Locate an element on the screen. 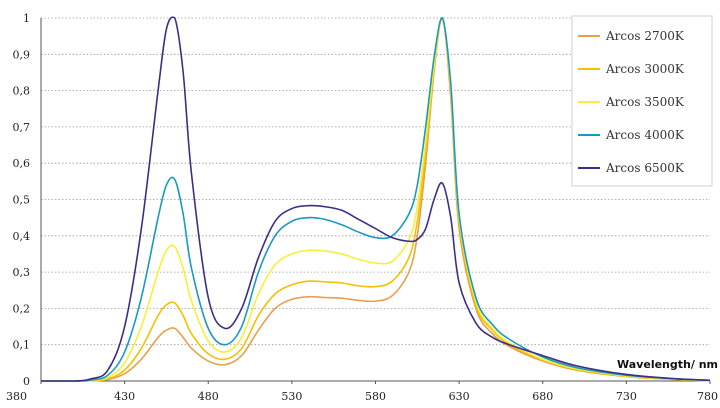 The image size is (720, 408). y-tick-label: 0,1 is located at coordinates (22, 345).